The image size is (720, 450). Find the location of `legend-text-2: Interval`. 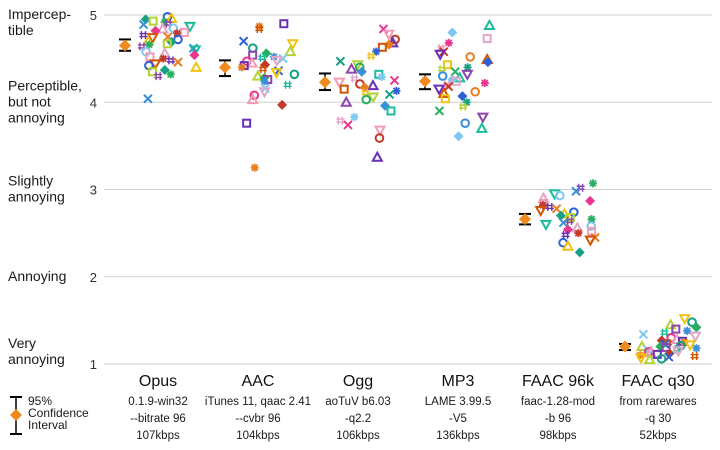

legend-text-2: Interval is located at coordinates (47, 425).